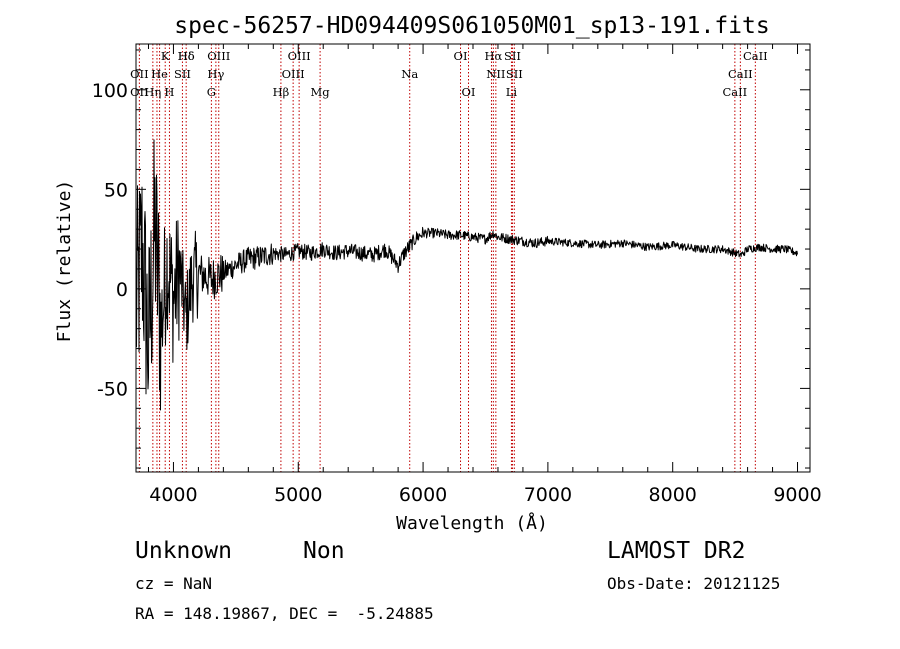  What do you see at coordinates (512, 92) in the screenshot?
I see `line-marker-label: Li` at bounding box center [512, 92].